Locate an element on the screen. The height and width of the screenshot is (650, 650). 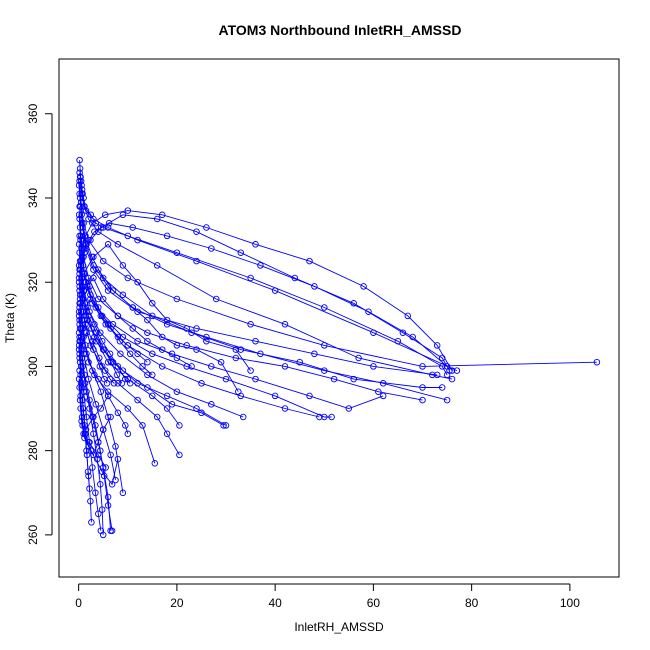
y-tick-label: 280 is located at coordinates (33, 450).